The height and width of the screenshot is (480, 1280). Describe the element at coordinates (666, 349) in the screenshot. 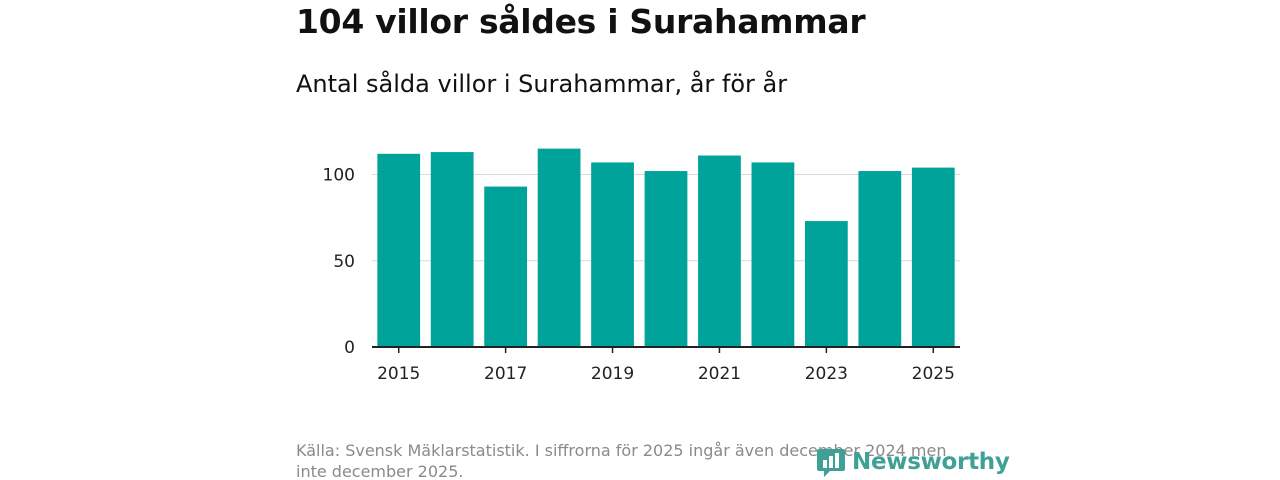

I see `axis-layer` at that location.